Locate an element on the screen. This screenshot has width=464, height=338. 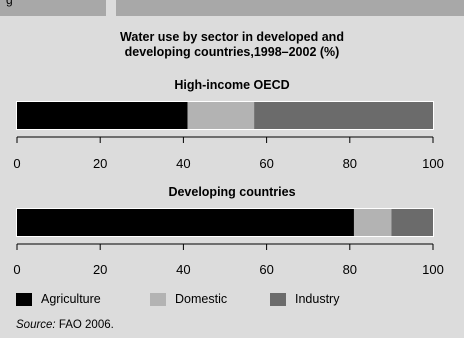
legend-item-industry: Industry is located at coordinates (304, 299).